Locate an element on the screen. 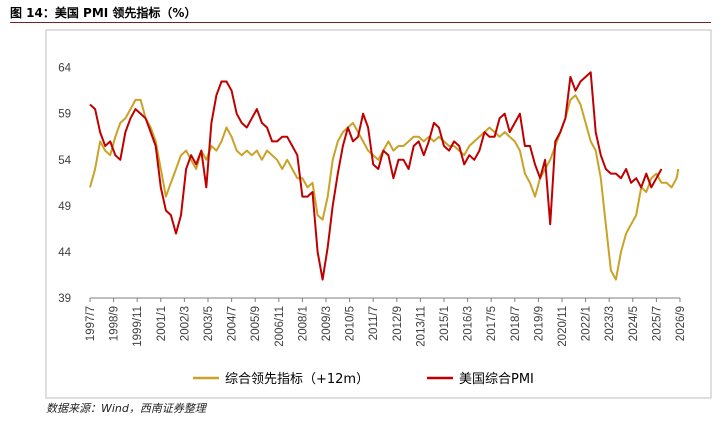 This screenshot has height=422, width=721. y-tick-label: 39 is located at coordinates (64, 299).